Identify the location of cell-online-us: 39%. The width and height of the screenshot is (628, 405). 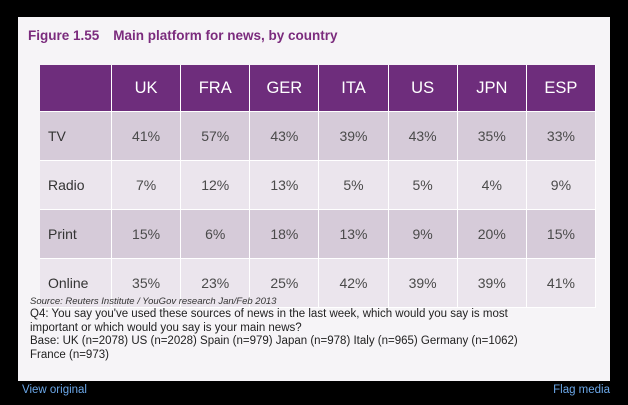
(423, 283).